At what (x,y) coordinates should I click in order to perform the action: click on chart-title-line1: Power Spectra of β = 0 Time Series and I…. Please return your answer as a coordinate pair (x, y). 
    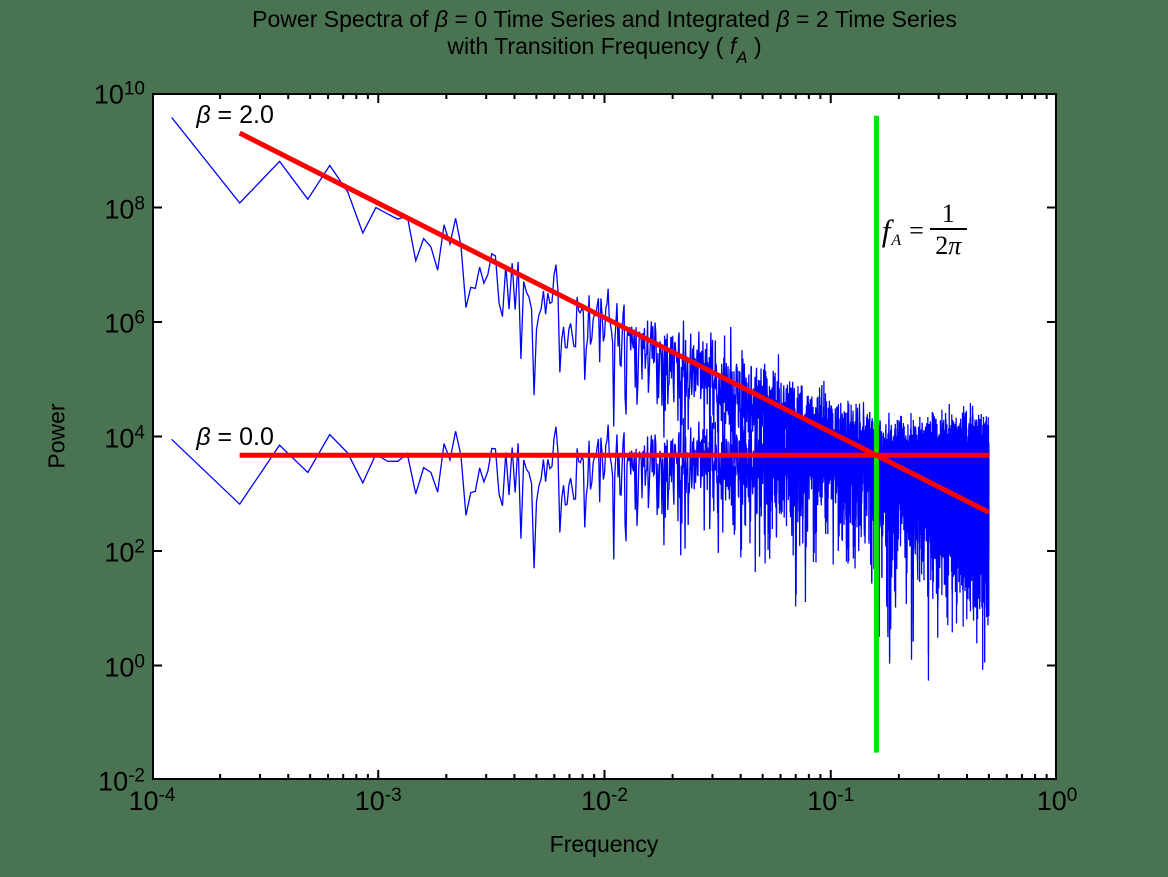
    Looking at the image, I should click on (604, 19).